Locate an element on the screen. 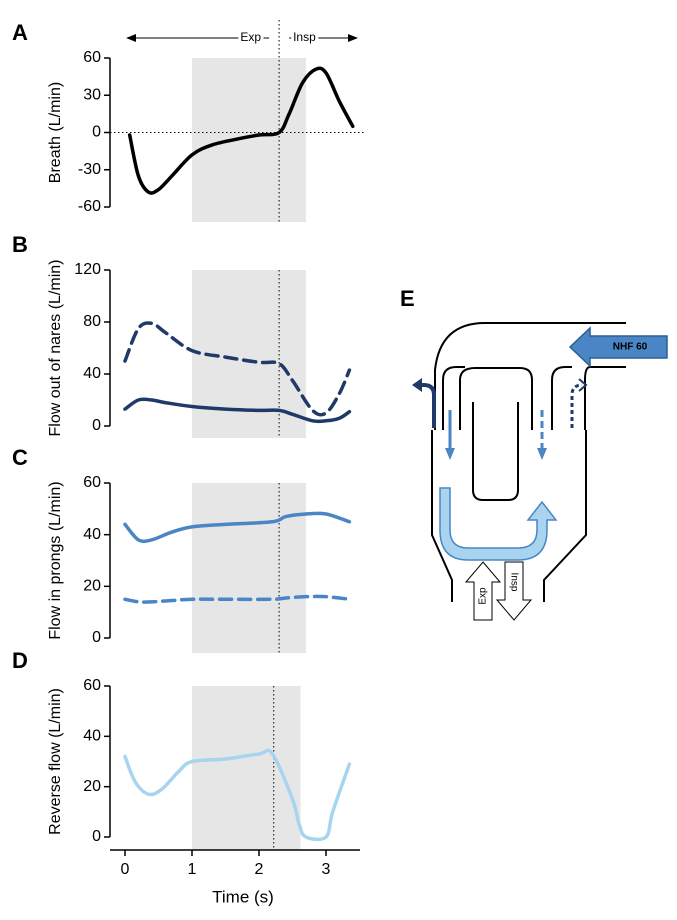 This screenshot has width=677, height=920. panel-label: B is located at coordinates (20, 244).